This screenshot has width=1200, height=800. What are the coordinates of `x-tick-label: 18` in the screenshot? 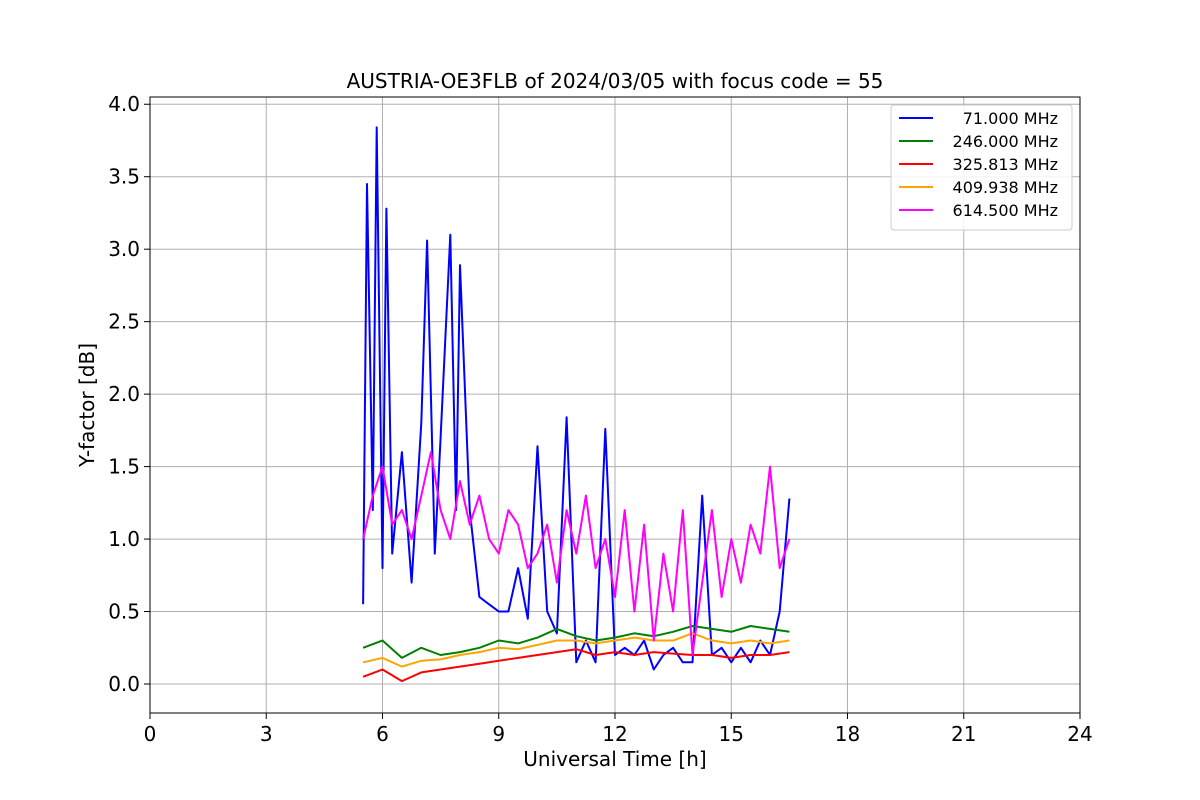 It's located at (847, 734).